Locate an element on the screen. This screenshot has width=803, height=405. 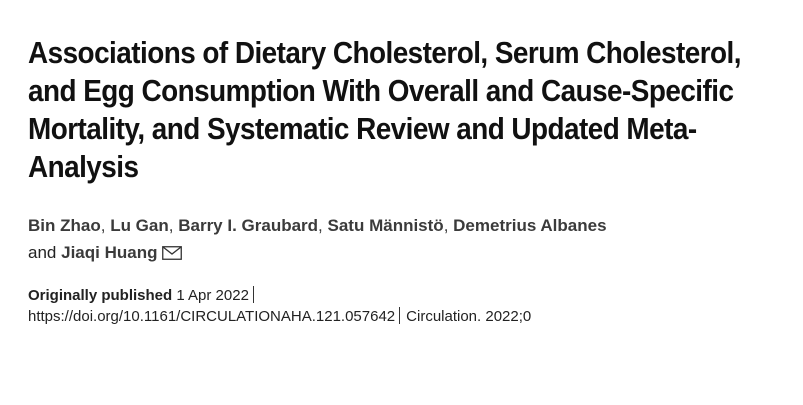
author-link: Barry I. Graubard is located at coordinates (248, 225).